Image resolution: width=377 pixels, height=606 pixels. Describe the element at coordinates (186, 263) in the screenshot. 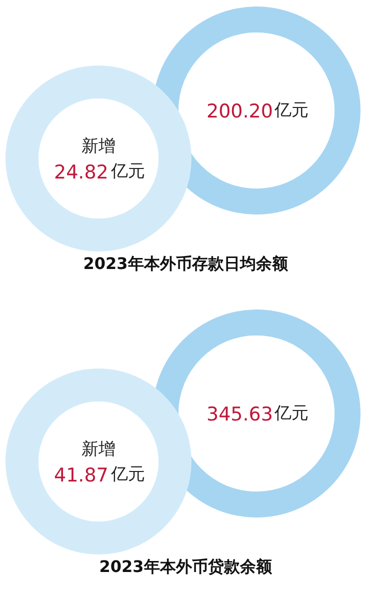

I see `text: 2023年本外币存款日均余额` at that location.